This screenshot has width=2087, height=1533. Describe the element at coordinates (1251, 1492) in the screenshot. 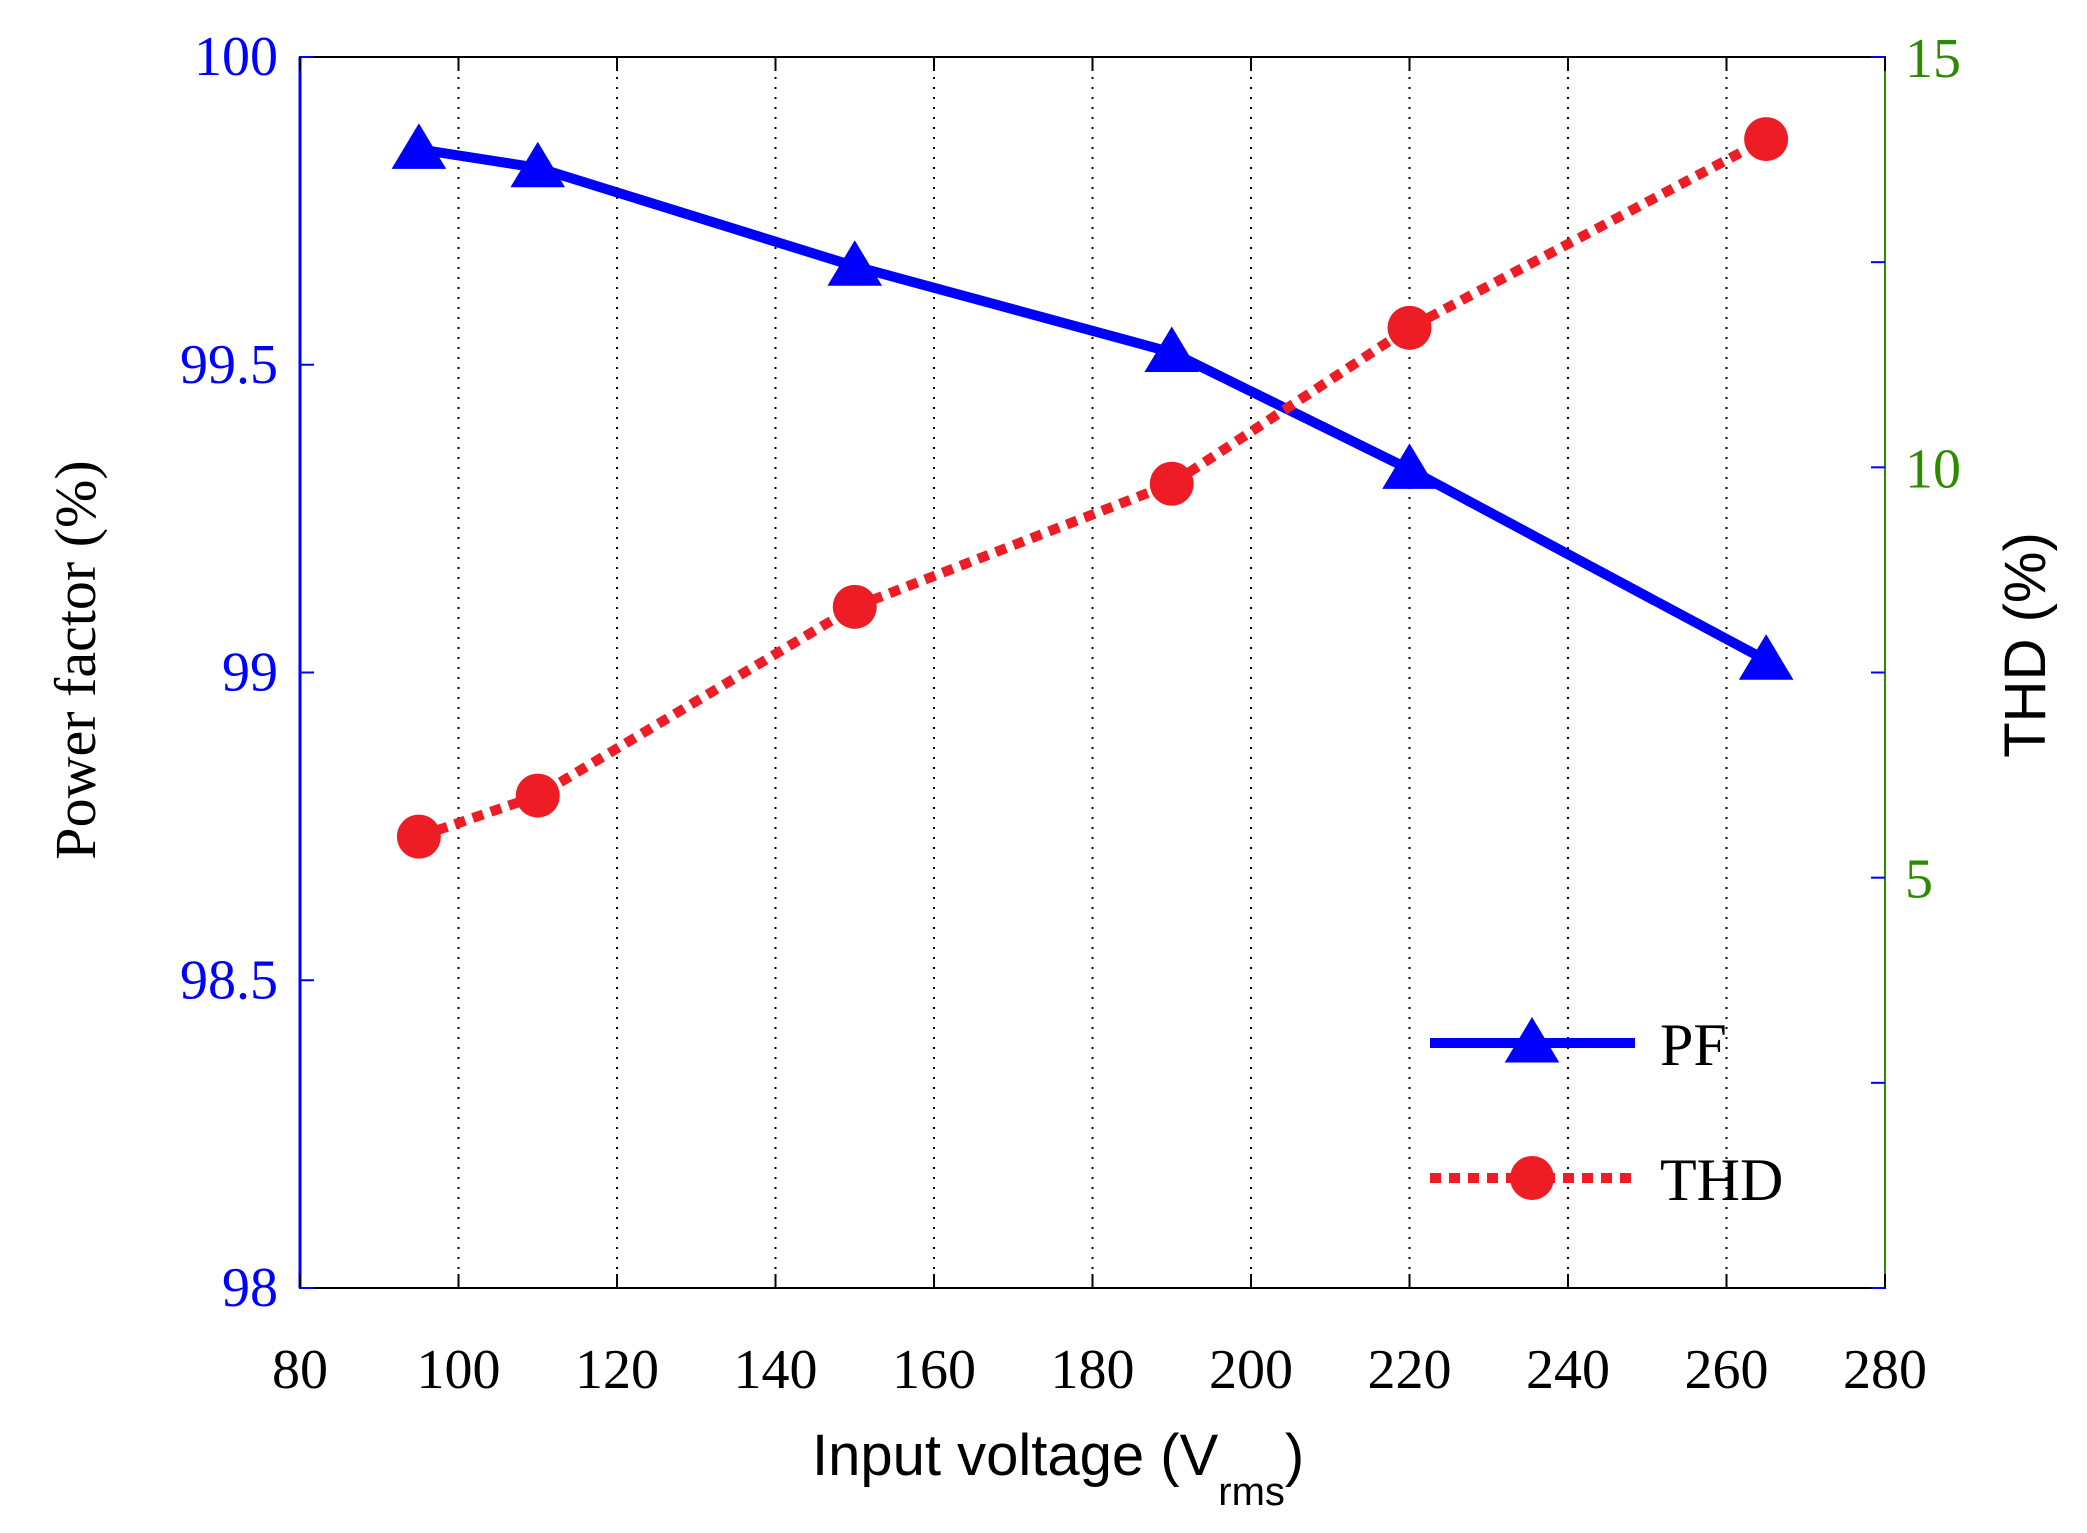

I see `x-axis-label-subscript: rms` at that location.